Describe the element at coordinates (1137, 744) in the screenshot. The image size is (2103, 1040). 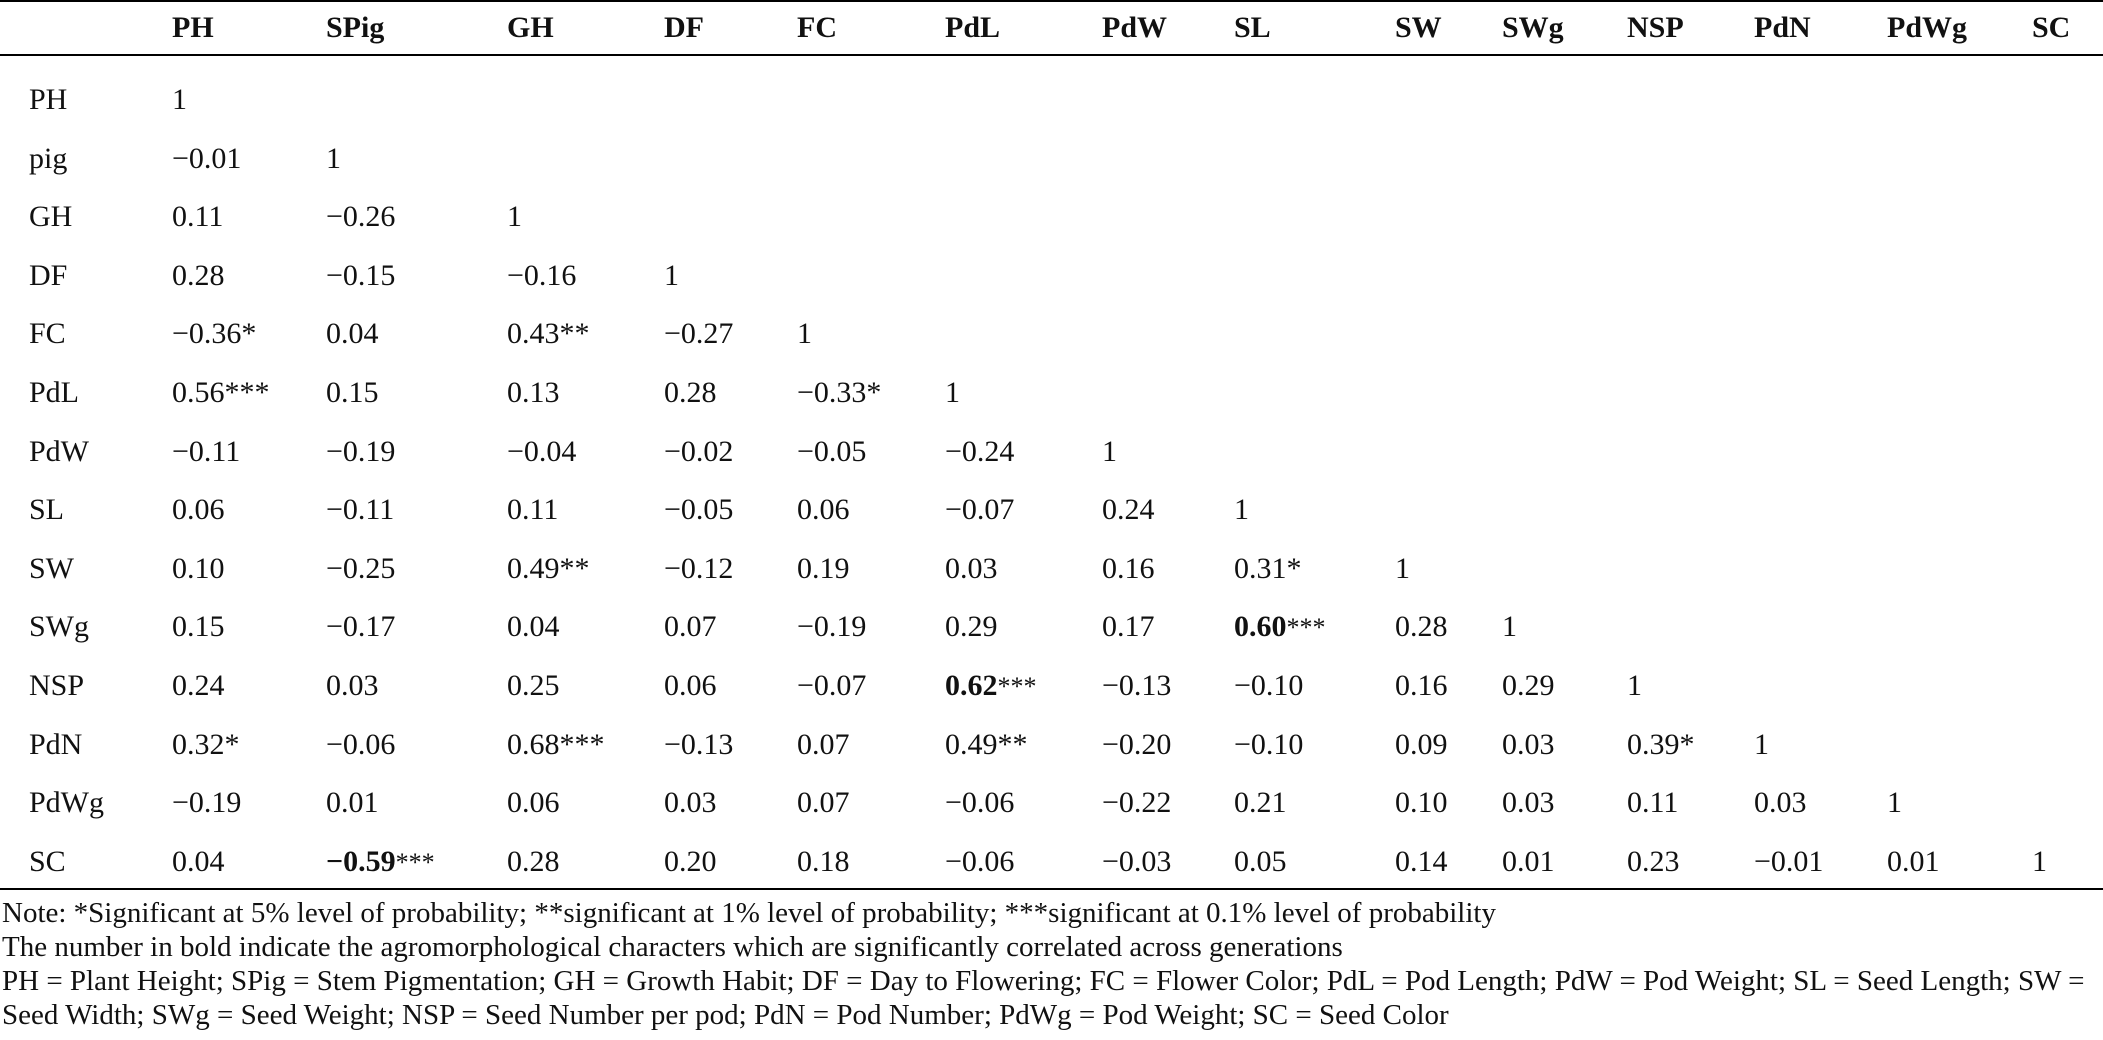
I see `table-cell: −0.20` at that location.